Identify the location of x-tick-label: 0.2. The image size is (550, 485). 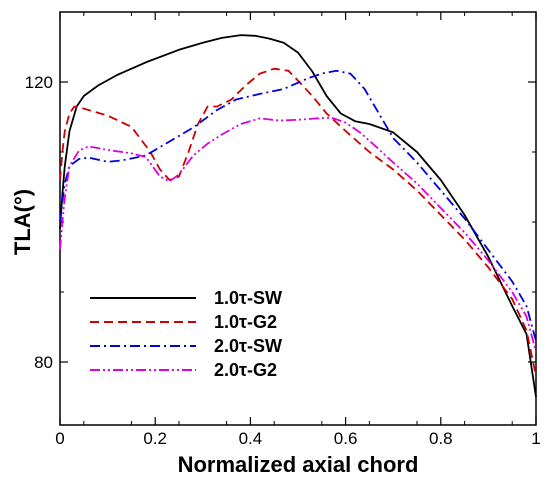
(155, 438).